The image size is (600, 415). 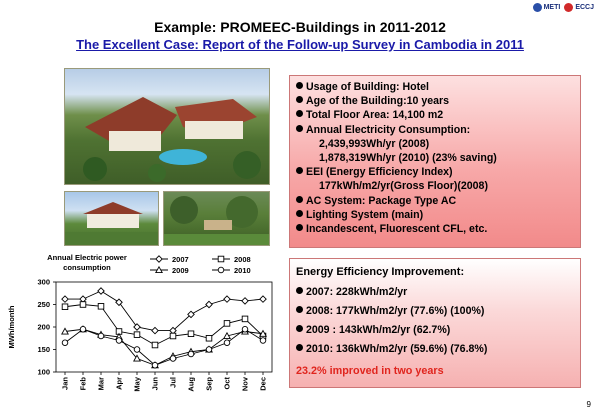 What do you see at coordinates (263, 384) in the screenshot?
I see `x-tick-label: Dec` at bounding box center [263, 384].